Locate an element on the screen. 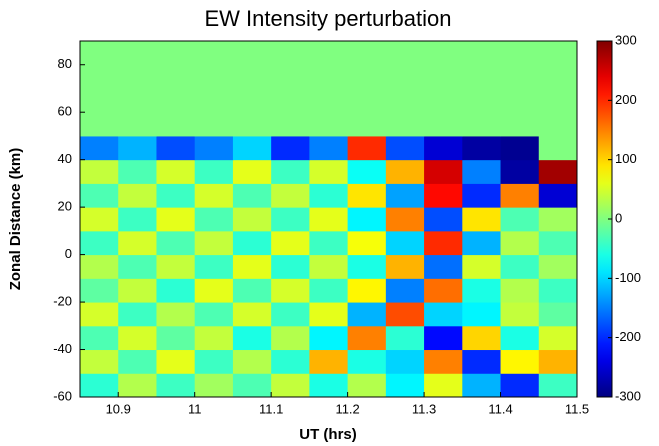 The image size is (659, 446). colorbar-tick-label: 0 is located at coordinates (618, 217).